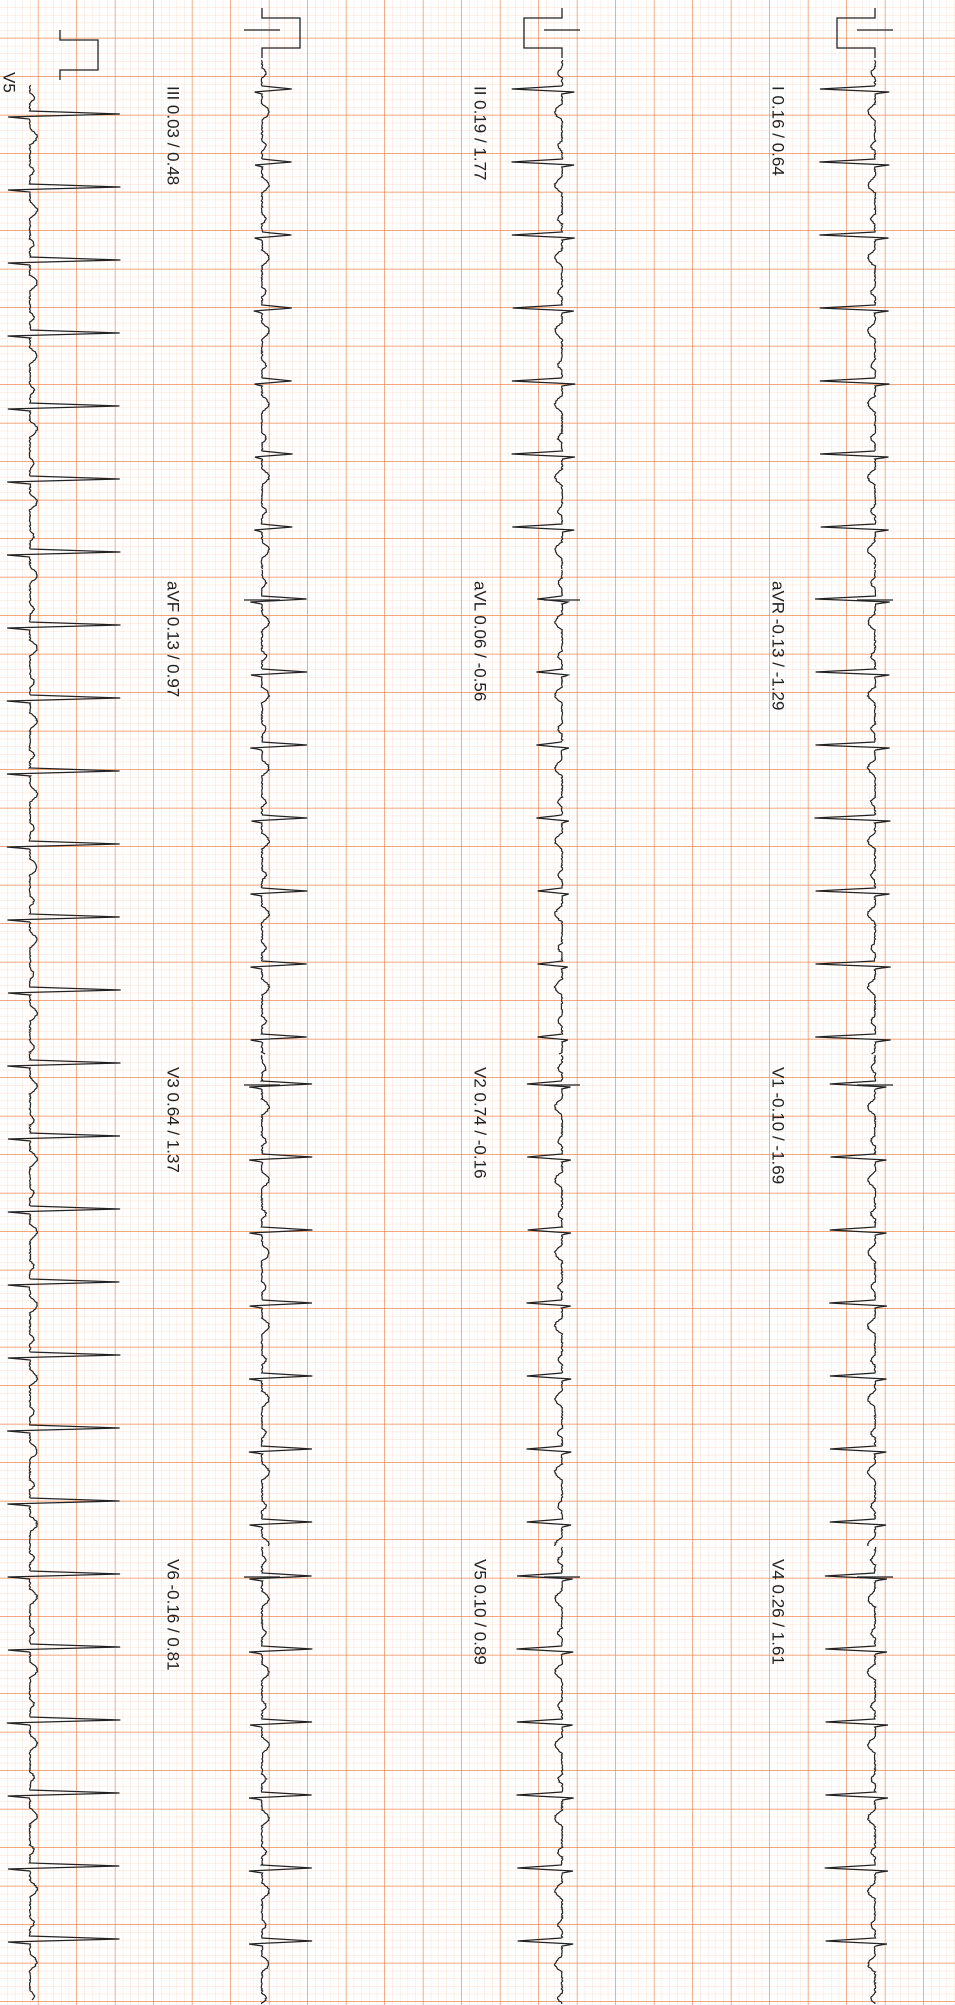 The image size is (955, 2005). Describe the element at coordinates (778, 645) in the screenshot. I see `lead-label: aVR -0.13 / -1.29` at that location.